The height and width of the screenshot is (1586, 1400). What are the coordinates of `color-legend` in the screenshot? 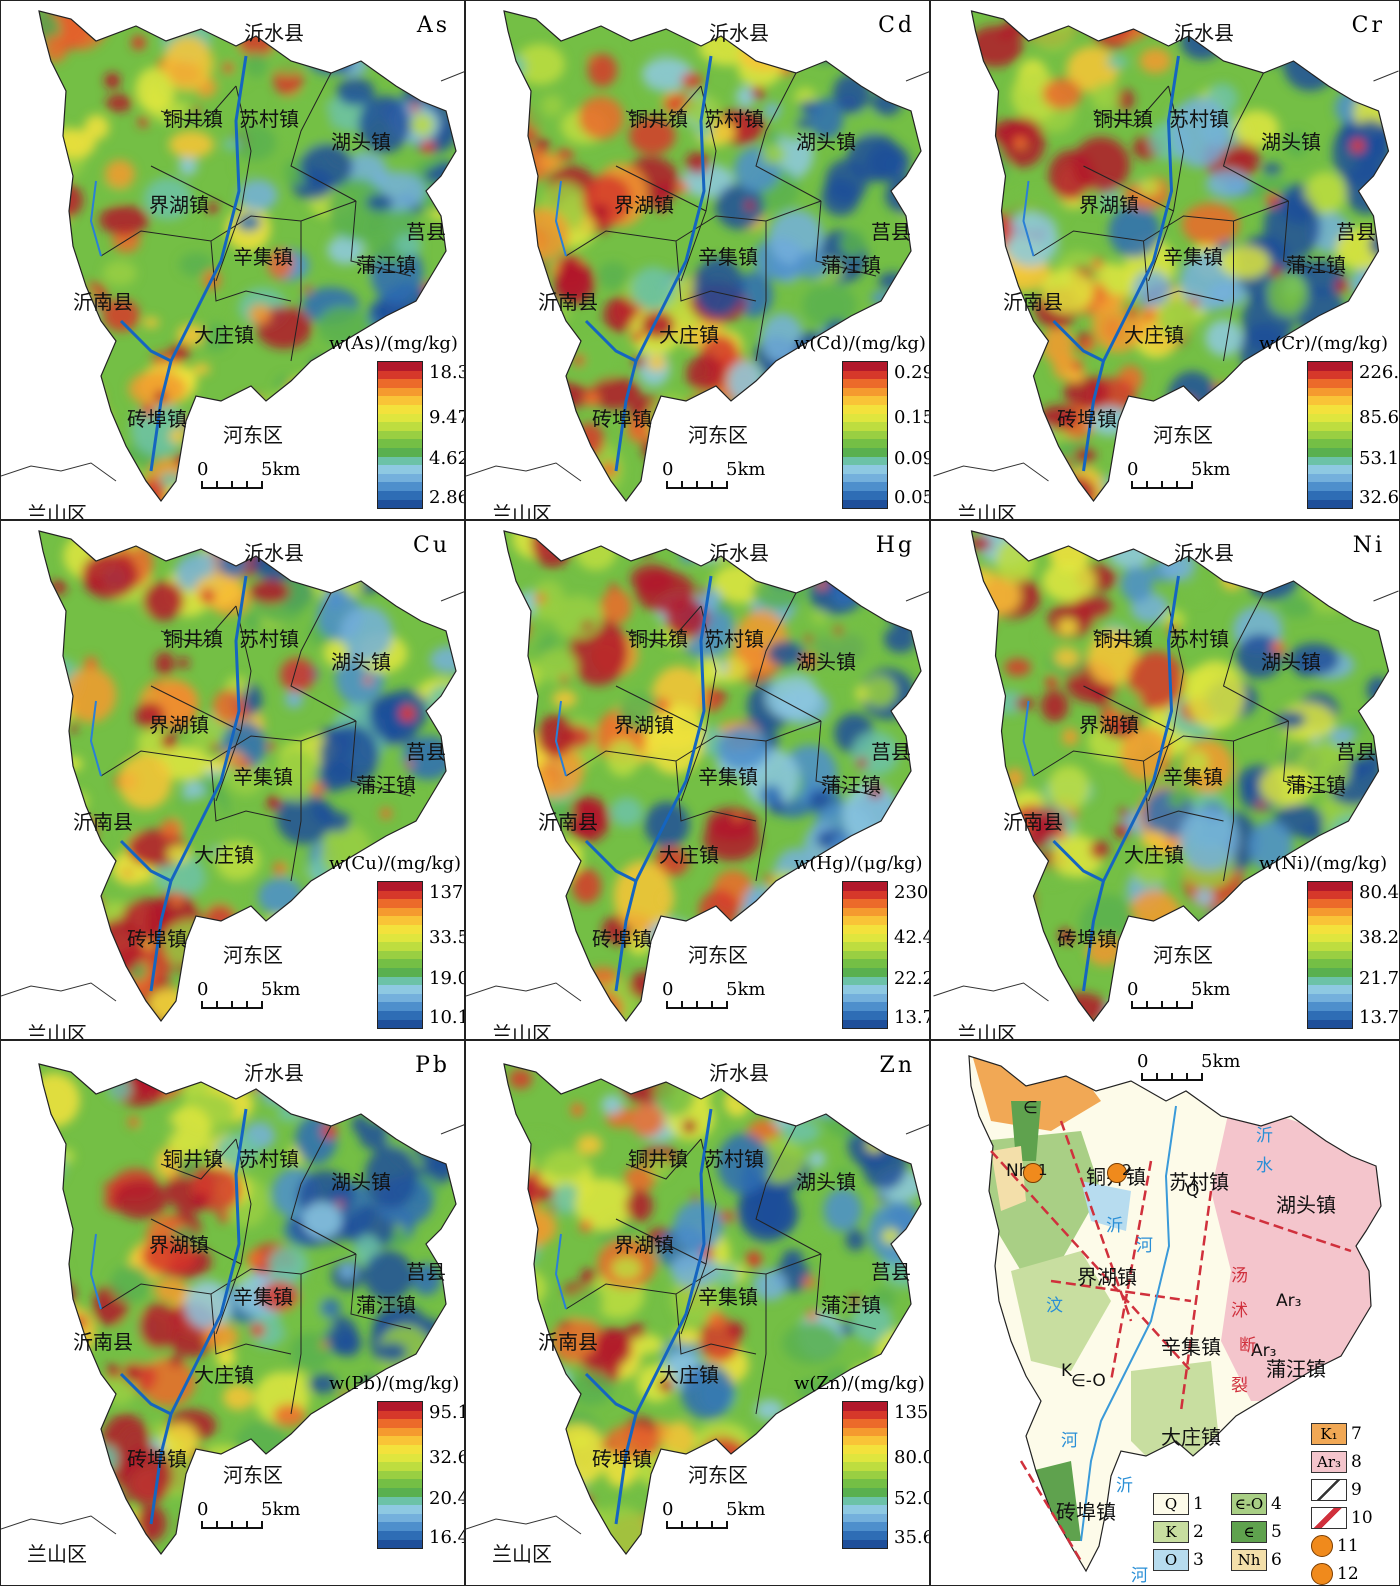 It's located at (865, 955).